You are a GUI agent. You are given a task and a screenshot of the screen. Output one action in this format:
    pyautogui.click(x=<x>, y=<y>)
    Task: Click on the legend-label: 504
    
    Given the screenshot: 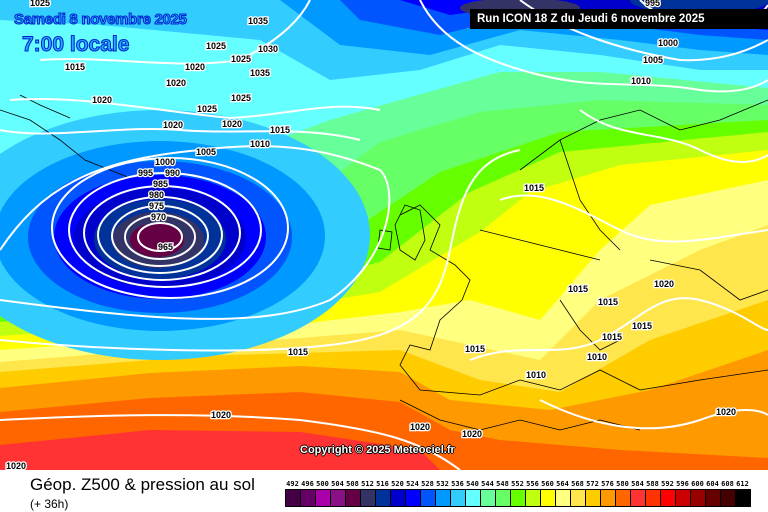 What is the action you would take?
    pyautogui.click(x=337, y=484)
    